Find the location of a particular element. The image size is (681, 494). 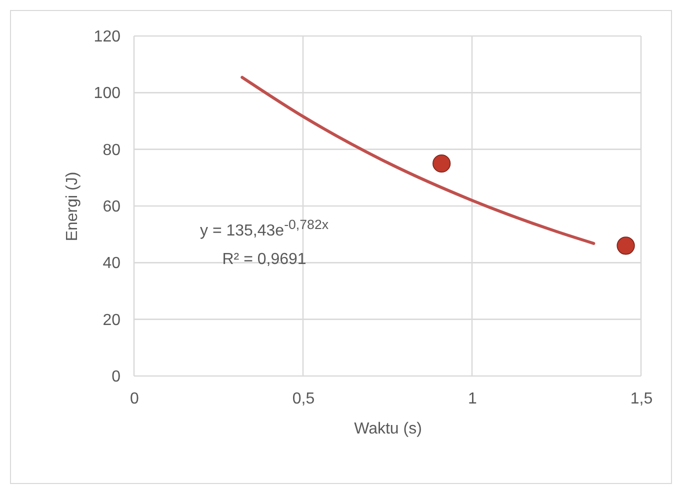

x-axis-title: Waktu (s) is located at coordinates (388, 429).